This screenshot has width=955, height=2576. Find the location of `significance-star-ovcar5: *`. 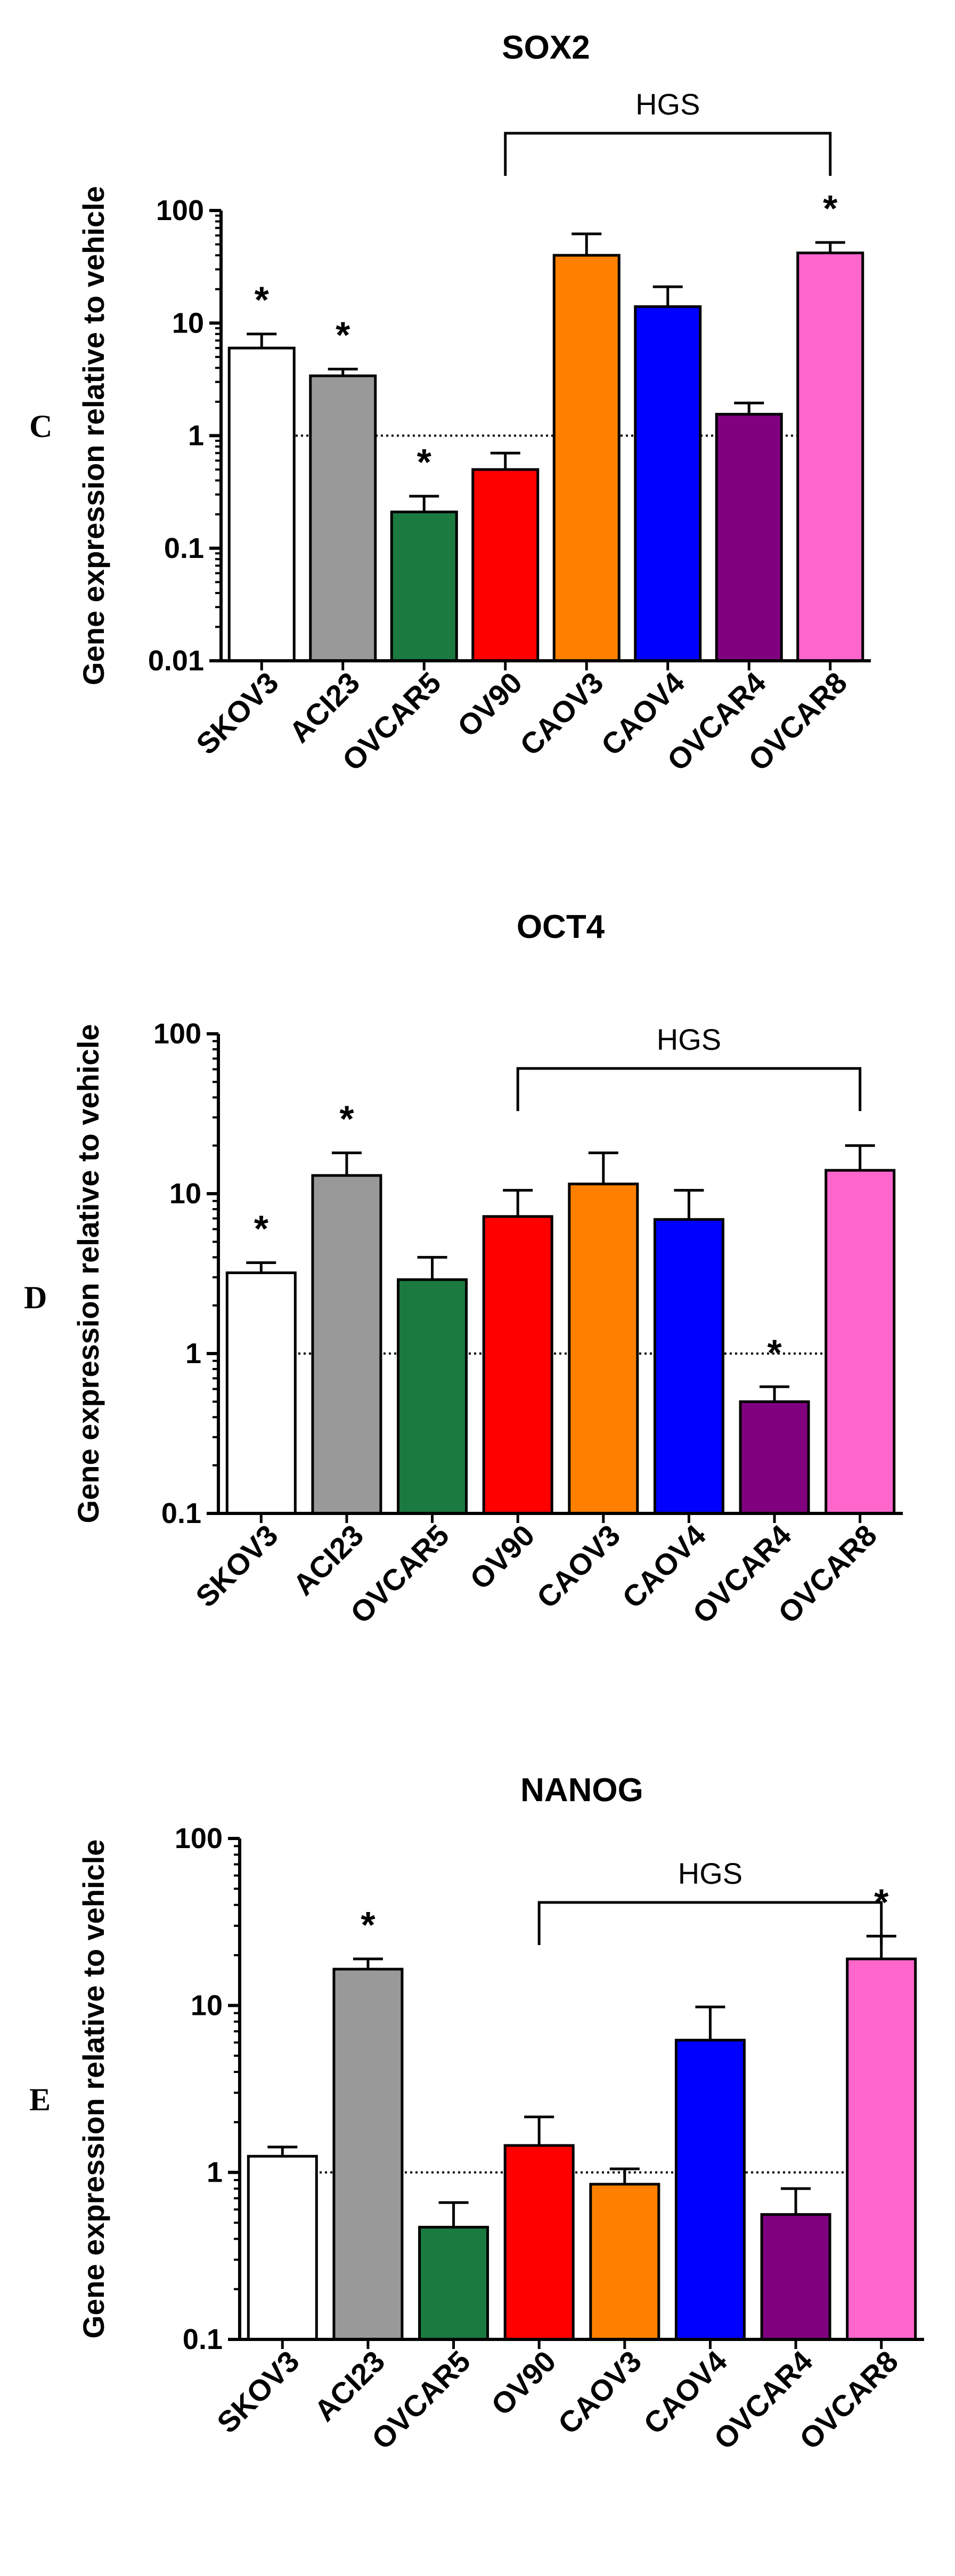

significance-star-ovcar5: * is located at coordinates (425, 462).